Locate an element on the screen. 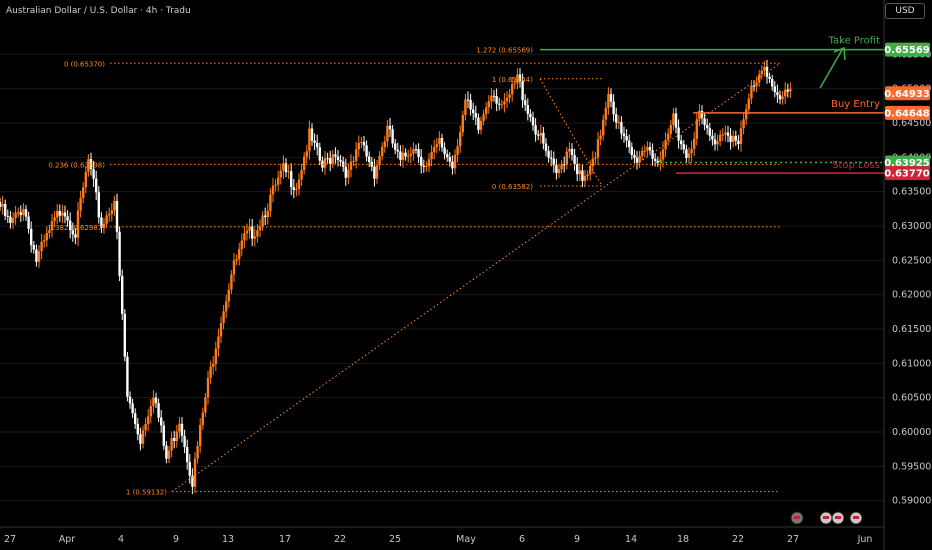 This screenshot has height=550, width=932. fib-label: 1.272 (0.65569) is located at coordinates (504, 51).